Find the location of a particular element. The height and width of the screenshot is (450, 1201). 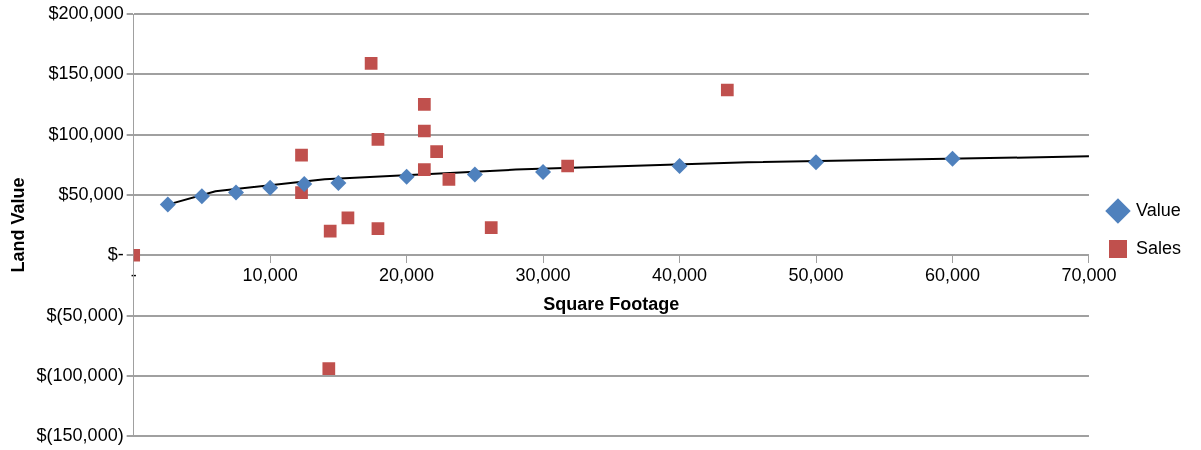

x-tick-label: 40,000 is located at coordinates (680, 275).